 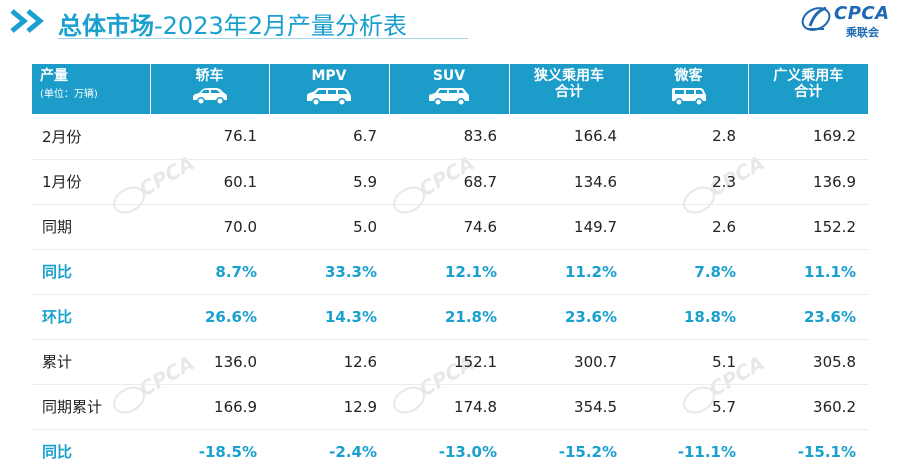 What do you see at coordinates (467, 451) in the screenshot?
I see `table-cell: -13.0%` at bounding box center [467, 451].